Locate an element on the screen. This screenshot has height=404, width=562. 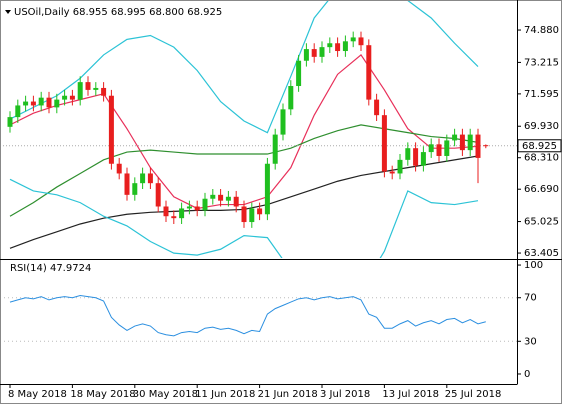
rsi-title: RSI(14) 47.9724 is located at coordinates (50, 268).